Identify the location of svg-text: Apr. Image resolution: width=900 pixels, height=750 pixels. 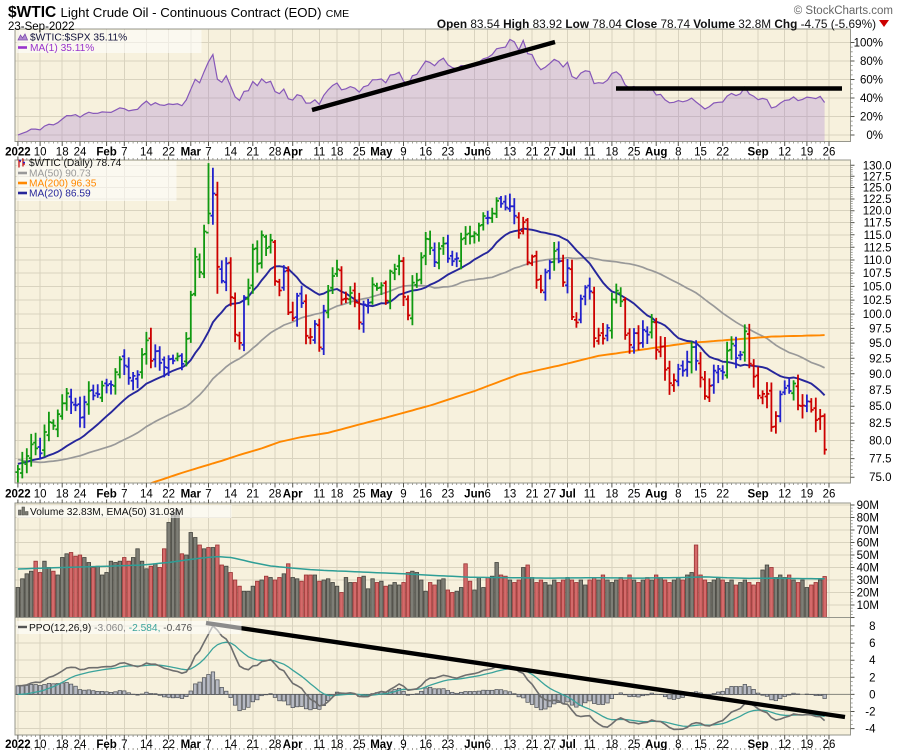
(293, 495).